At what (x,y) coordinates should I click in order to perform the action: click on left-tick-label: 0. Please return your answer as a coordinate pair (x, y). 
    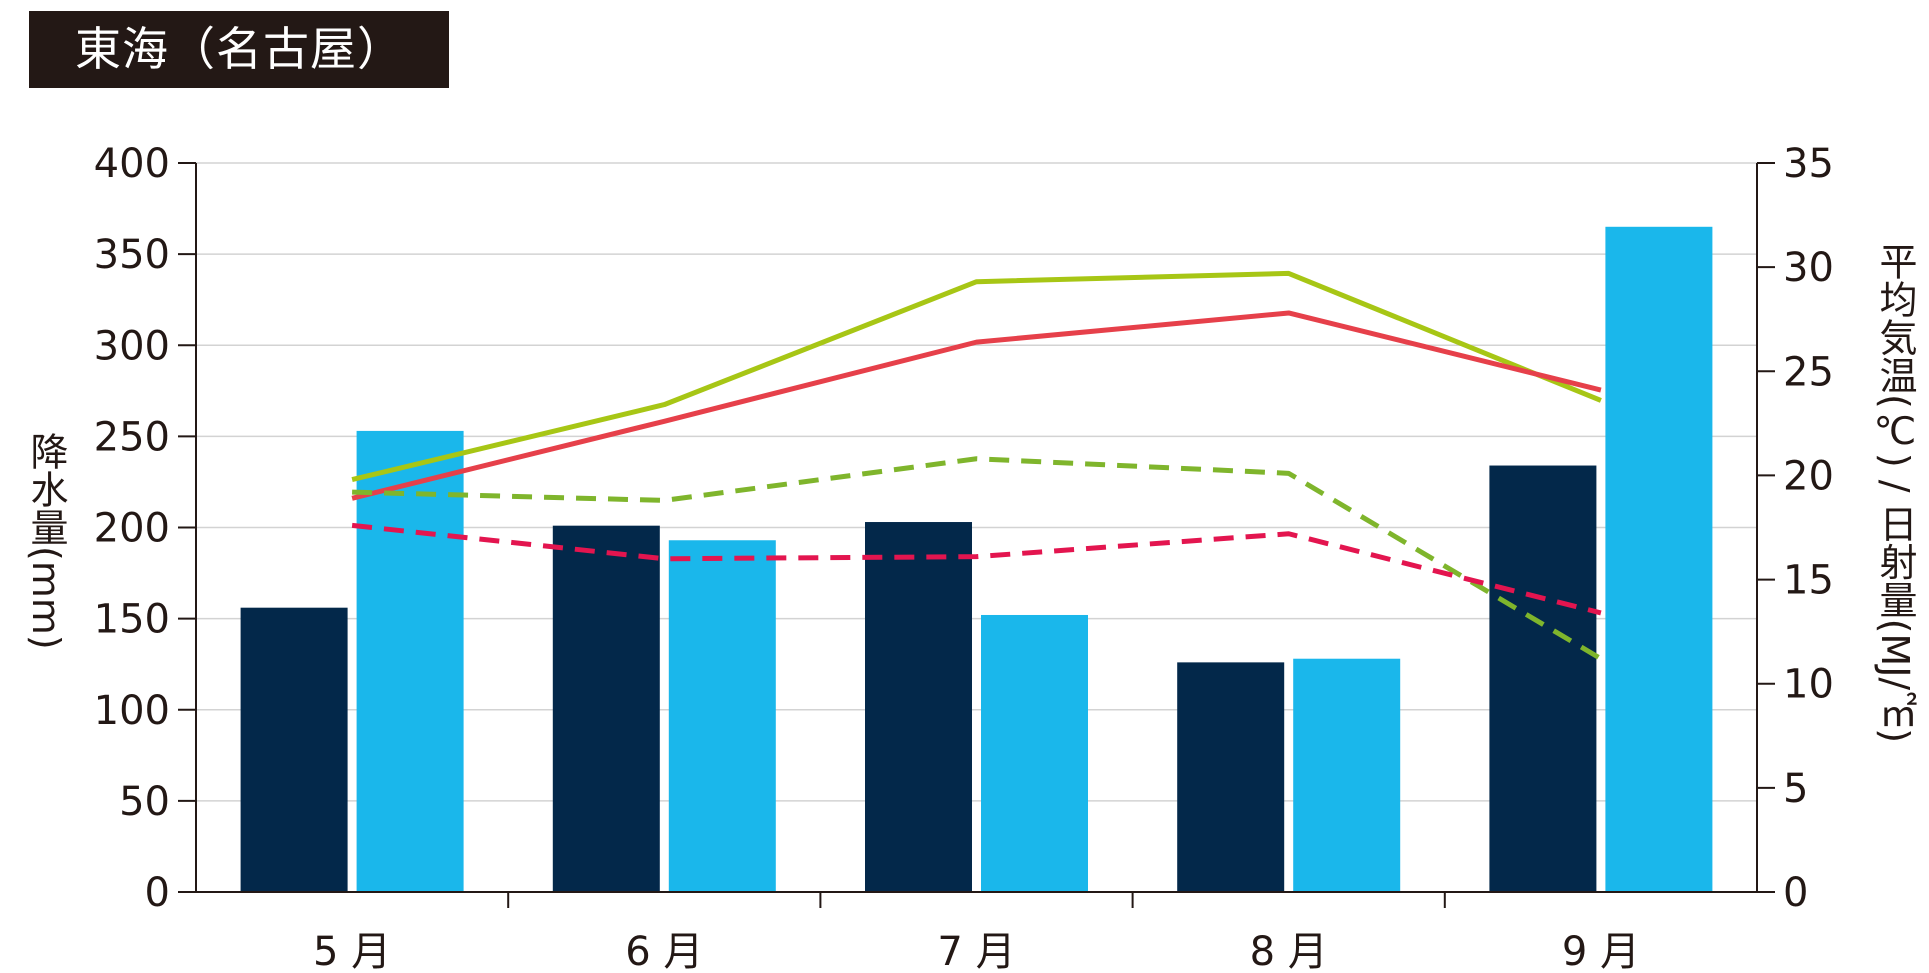
    Looking at the image, I should click on (157, 893).